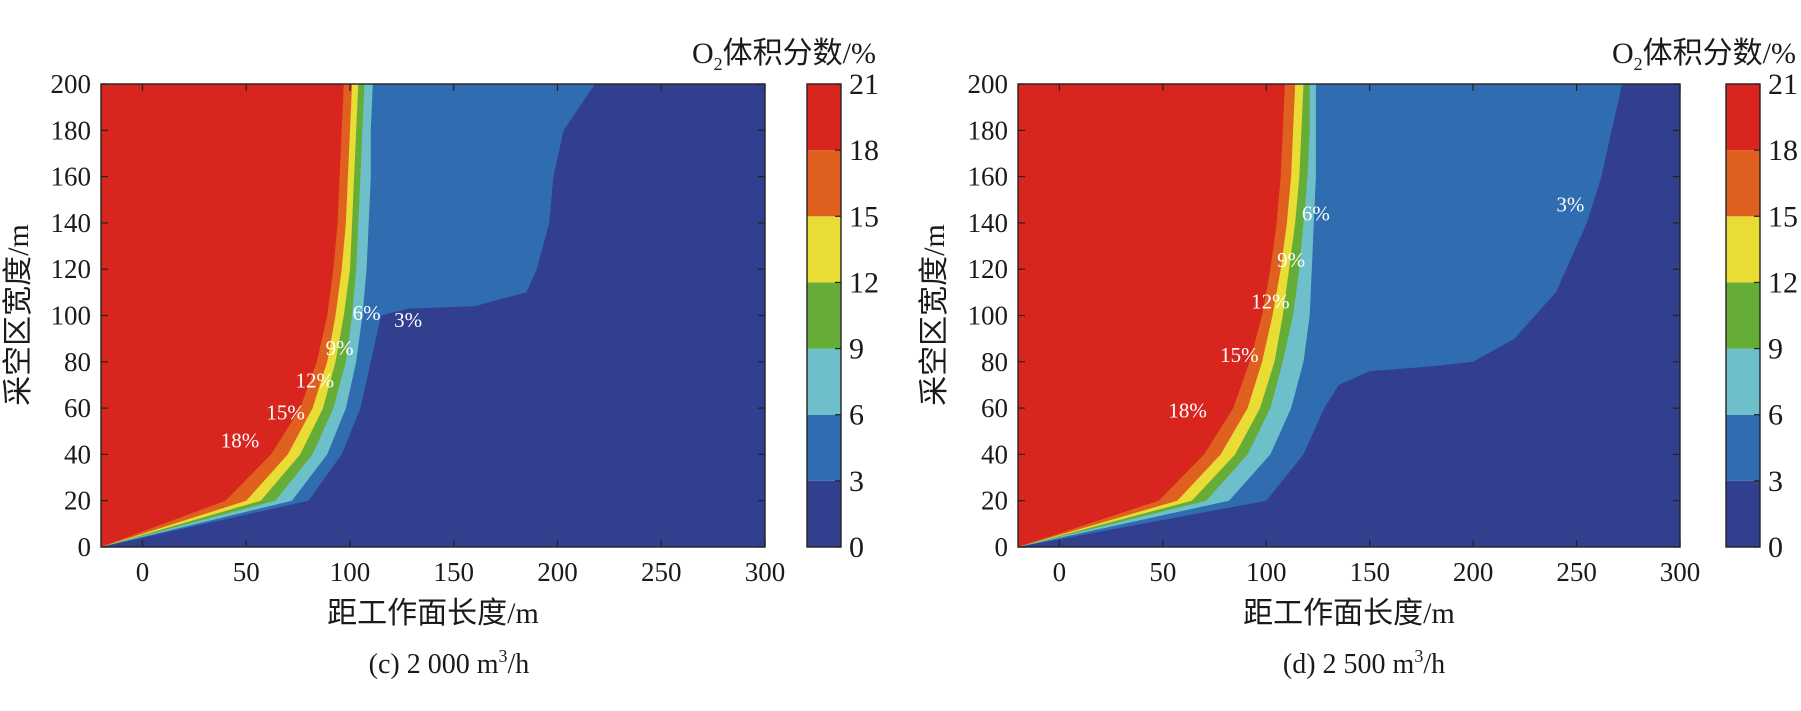 The width and height of the screenshot is (1801, 711). Describe the element at coordinates (1418, 656) in the screenshot. I see `caption-sup-d: 3` at that location.